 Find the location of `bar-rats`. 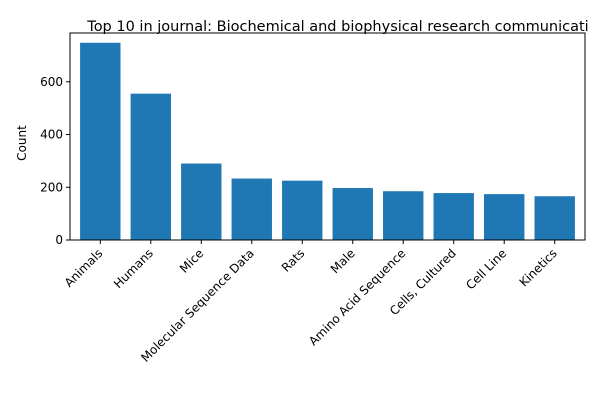

bar-rats is located at coordinates (302, 210).